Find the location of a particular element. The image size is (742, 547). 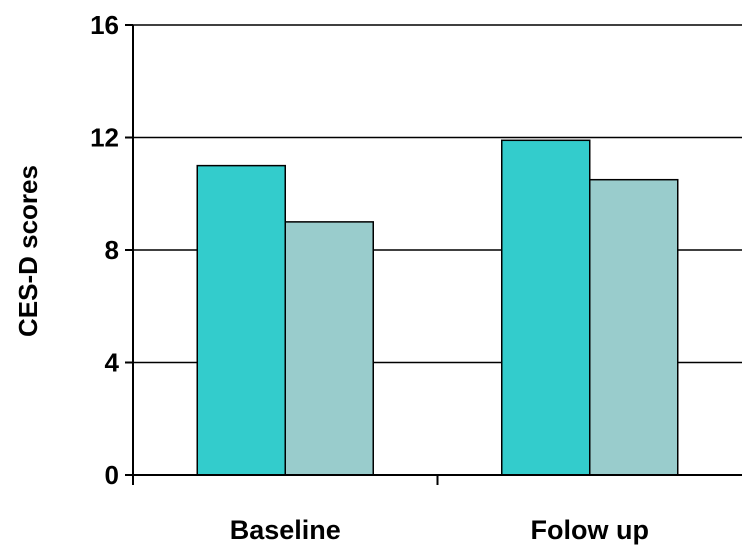

x-category-label-0: Baseline is located at coordinates (285, 530).